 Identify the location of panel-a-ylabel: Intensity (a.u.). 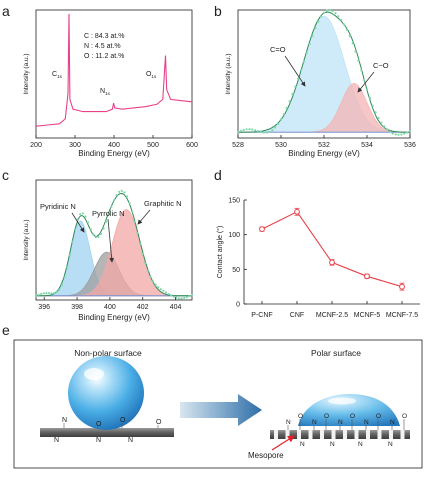
(26, 73).